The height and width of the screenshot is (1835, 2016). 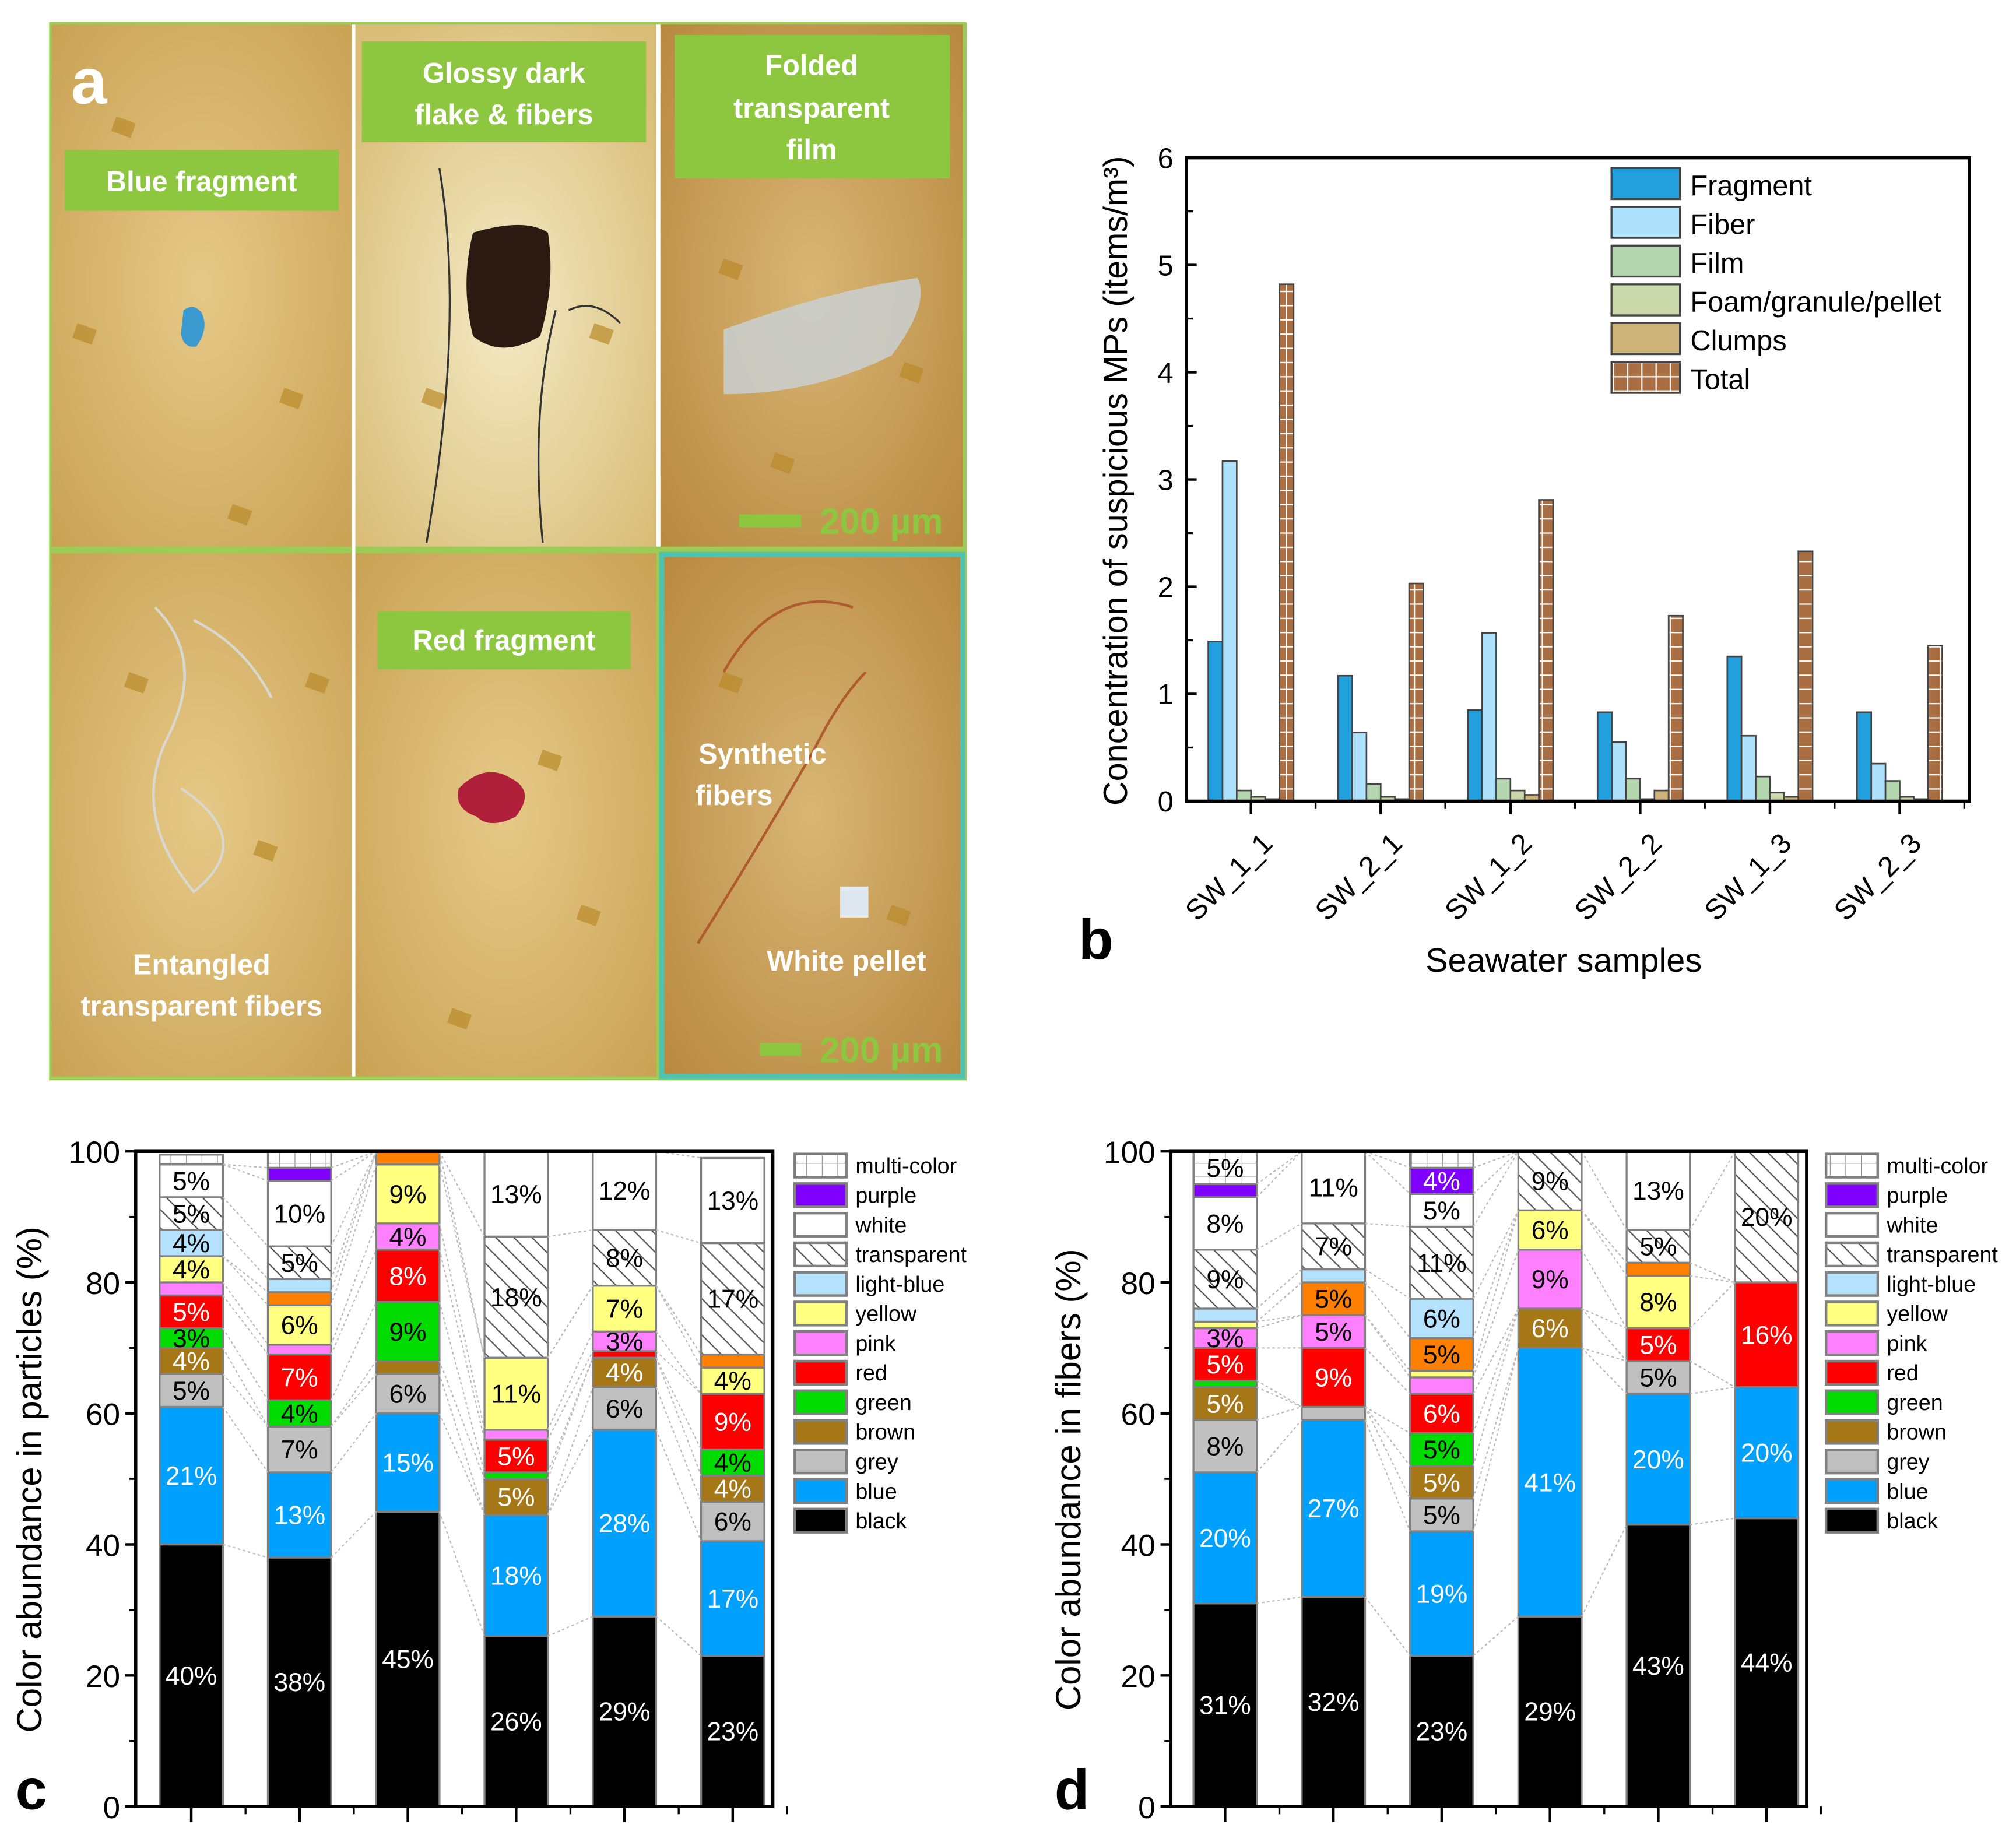 What do you see at coordinates (732, 1731) in the screenshot?
I see `segment-label: 23%` at bounding box center [732, 1731].